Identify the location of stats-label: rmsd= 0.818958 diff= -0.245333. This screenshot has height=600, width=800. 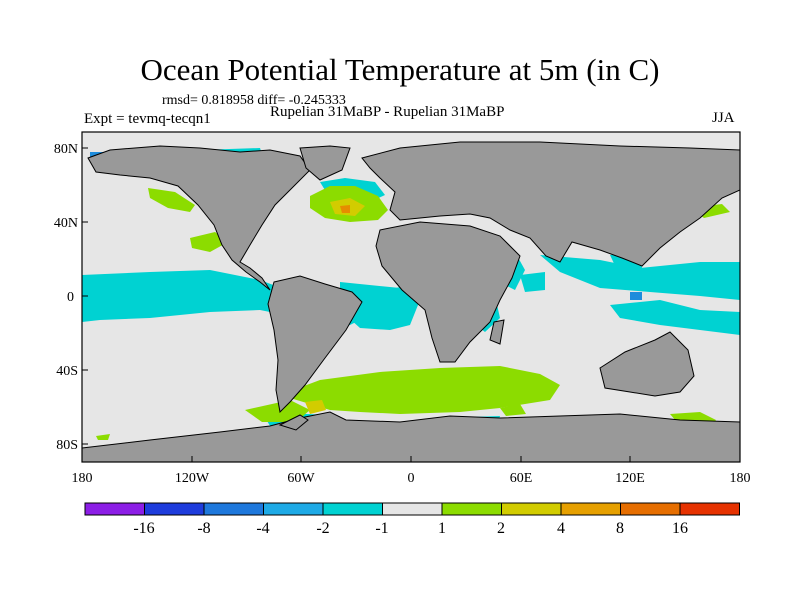
(254, 100).